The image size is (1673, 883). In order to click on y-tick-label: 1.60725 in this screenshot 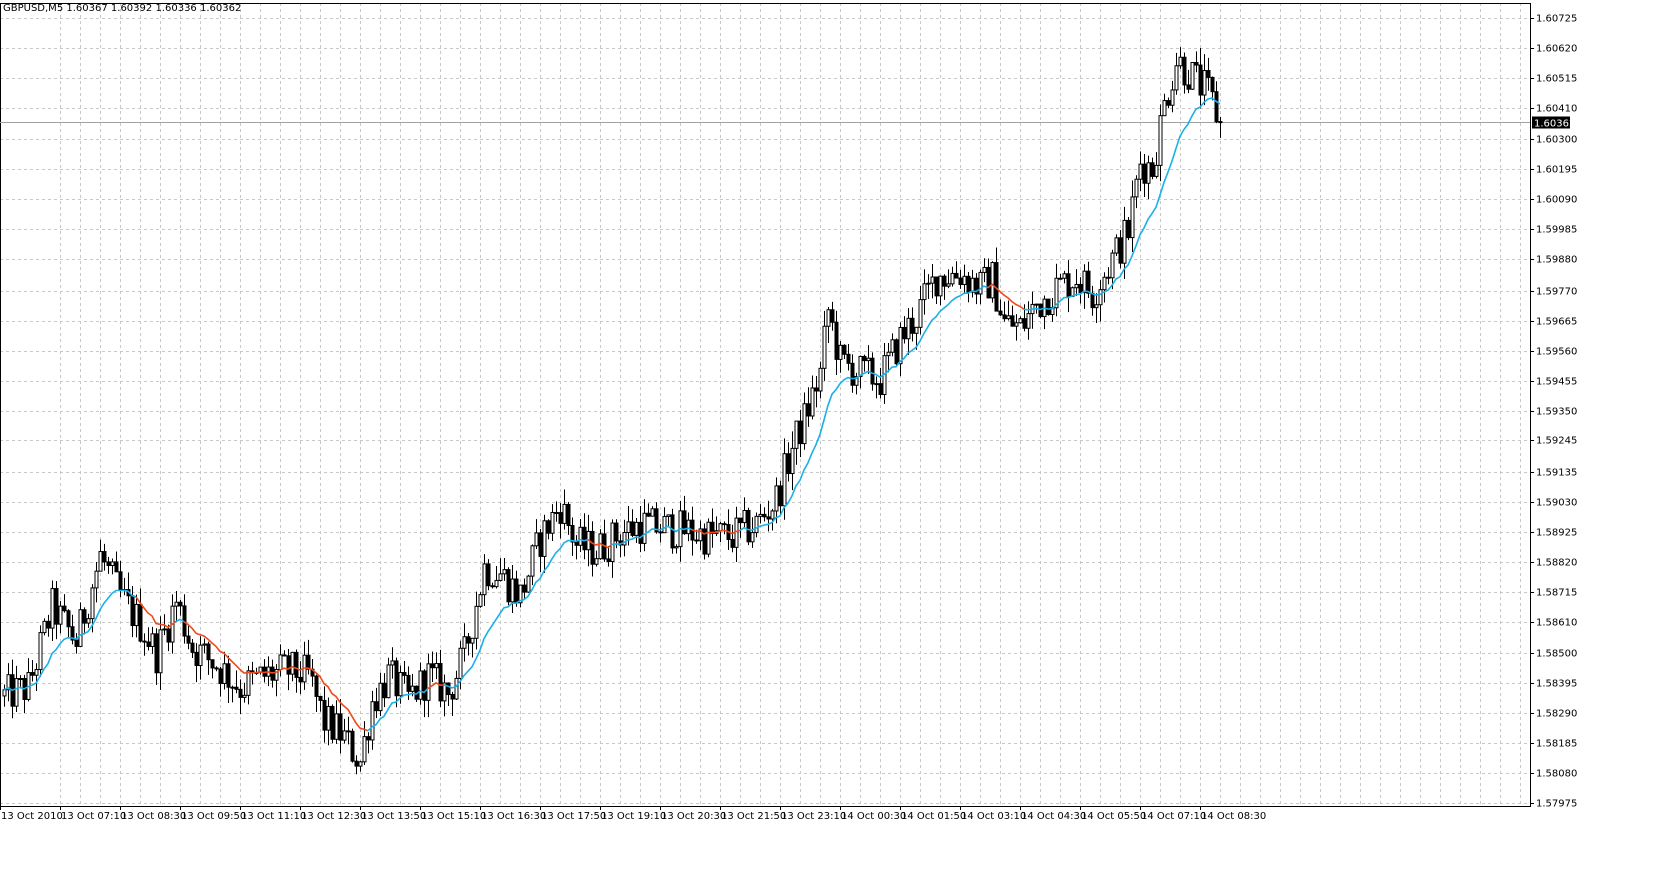, I will do `click(1556, 19)`.